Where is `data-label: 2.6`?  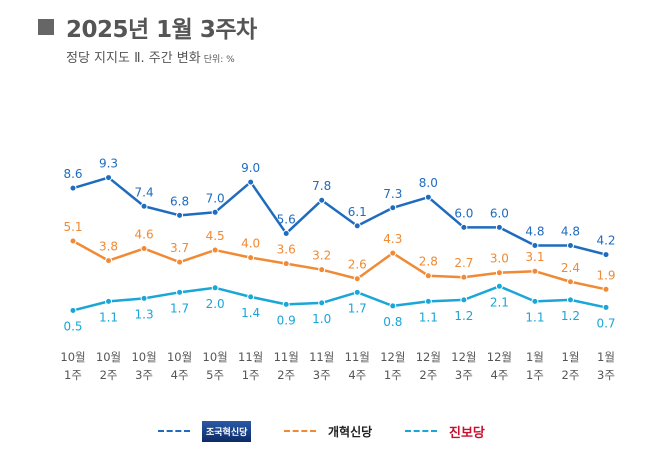 data-label: 2.6 is located at coordinates (357, 265).